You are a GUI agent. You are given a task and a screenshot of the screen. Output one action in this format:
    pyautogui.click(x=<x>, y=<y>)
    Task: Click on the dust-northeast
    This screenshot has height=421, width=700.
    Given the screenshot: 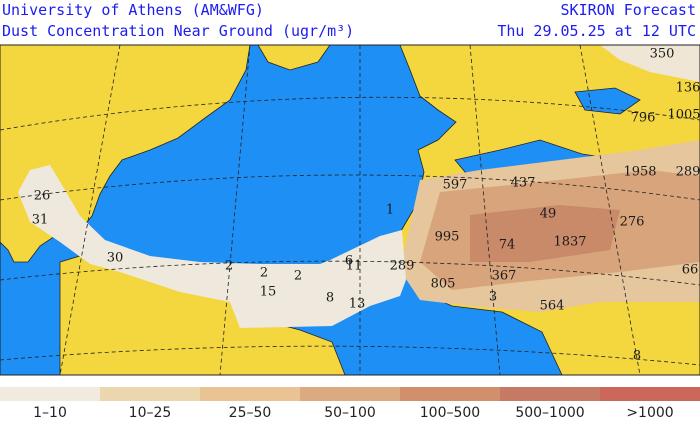 What is the action you would take?
    pyautogui.click(x=650, y=63)
    